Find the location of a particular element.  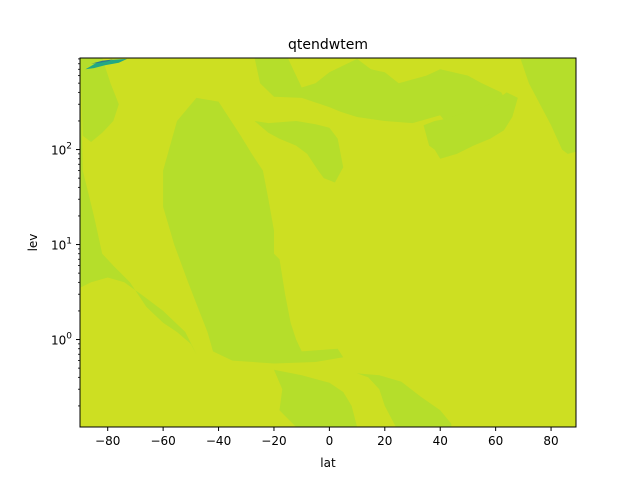

x-tick-label: −40 is located at coordinates (218, 441).